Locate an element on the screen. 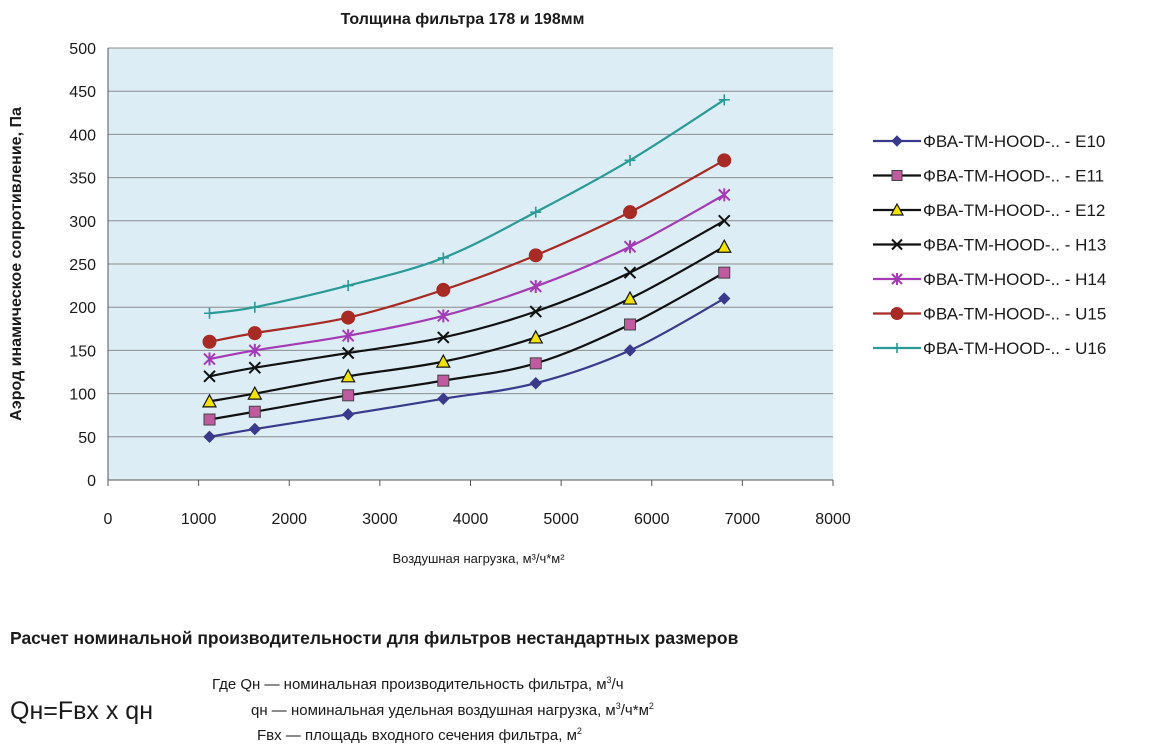 The height and width of the screenshot is (750, 1153). x-tick-label: 7000 is located at coordinates (743, 519).